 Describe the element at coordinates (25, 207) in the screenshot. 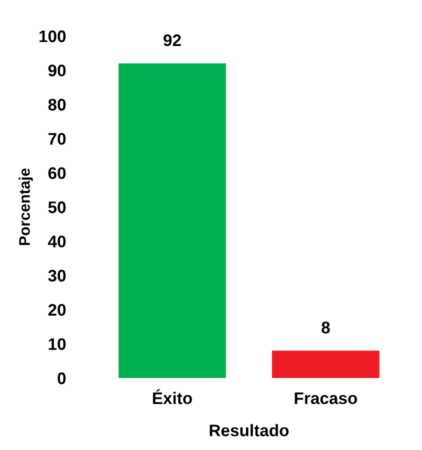

I see `y-axis-title: Porcentaje` at that location.